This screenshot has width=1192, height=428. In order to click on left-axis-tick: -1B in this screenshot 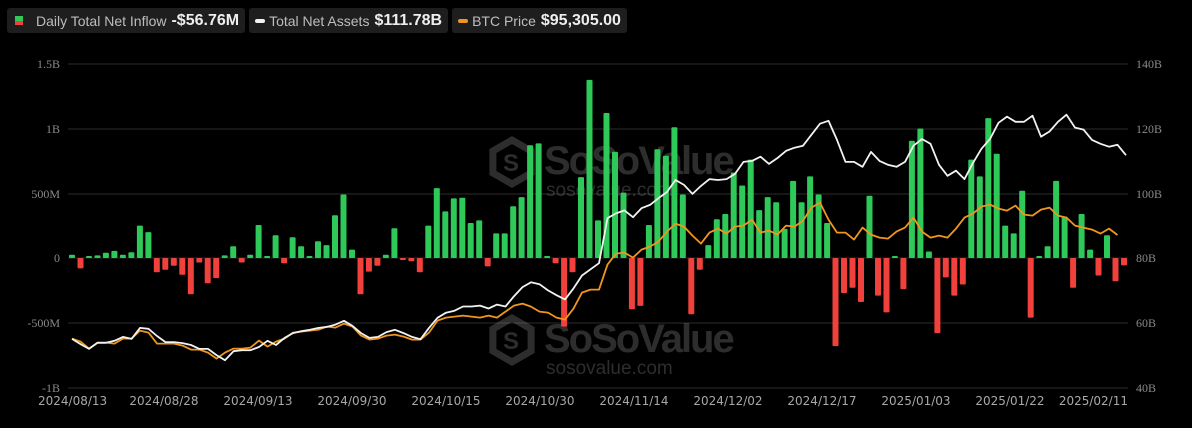, I will do `click(51, 388)`.